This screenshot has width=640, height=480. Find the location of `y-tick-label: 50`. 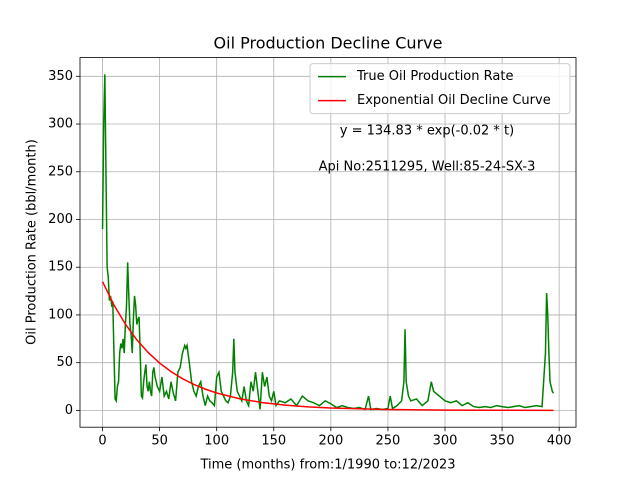

y-tick-label: 50 is located at coordinates (64, 362).